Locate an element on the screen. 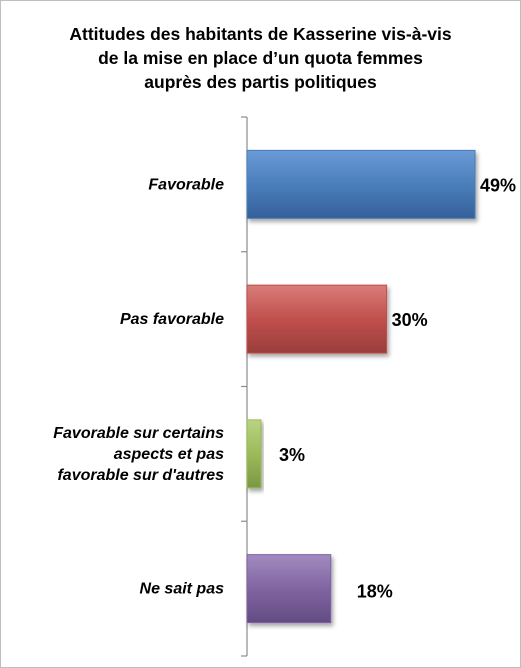  category-label-1: Favorable is located at coordinates (186, 184).